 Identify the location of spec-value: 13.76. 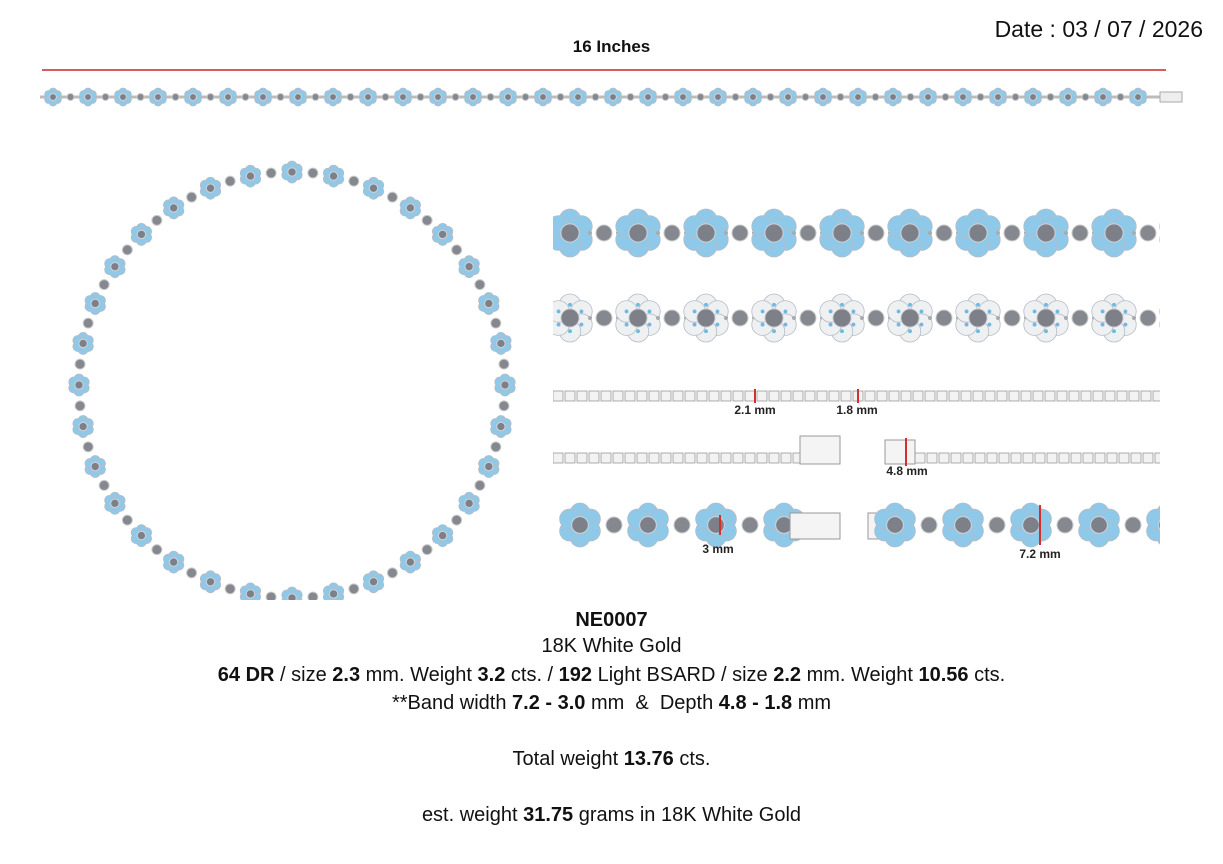
(648, 759).